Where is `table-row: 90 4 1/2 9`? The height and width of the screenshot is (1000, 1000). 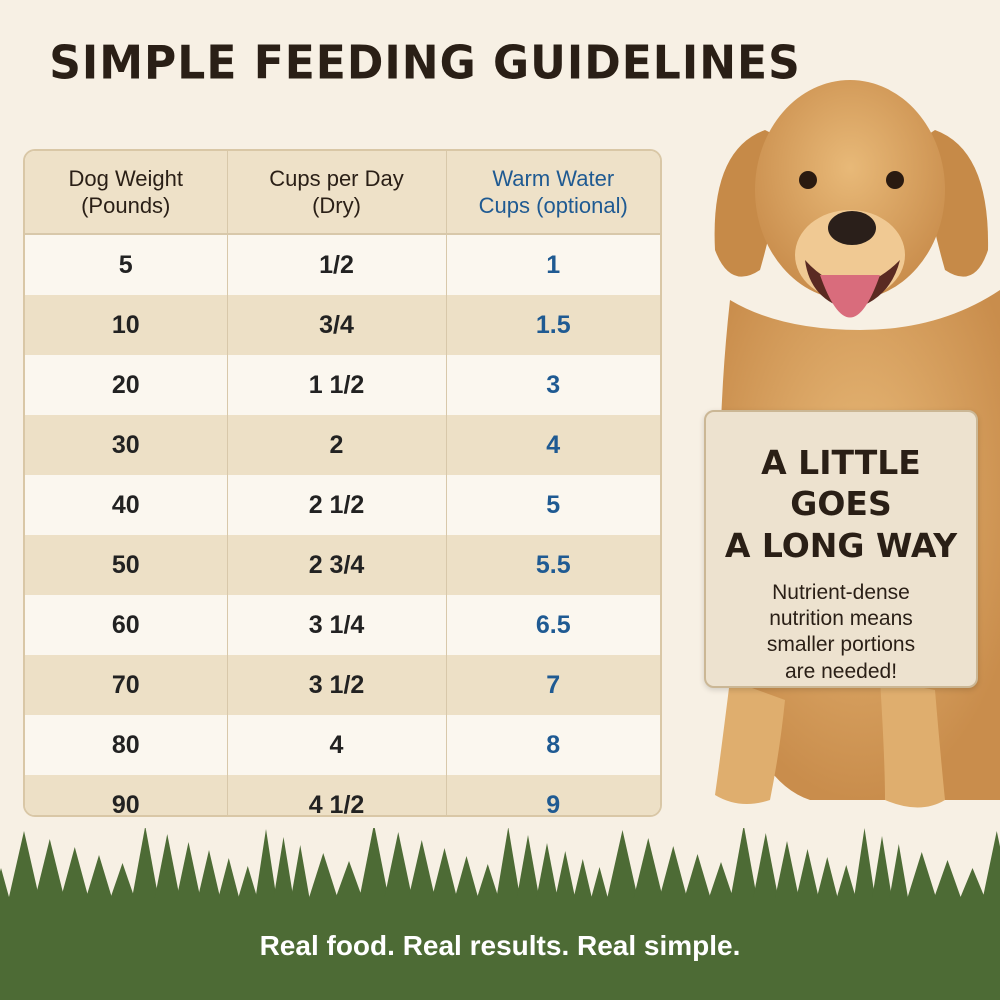 table-row: 90 4 1/2 9 is located at coordinates (342, 795).